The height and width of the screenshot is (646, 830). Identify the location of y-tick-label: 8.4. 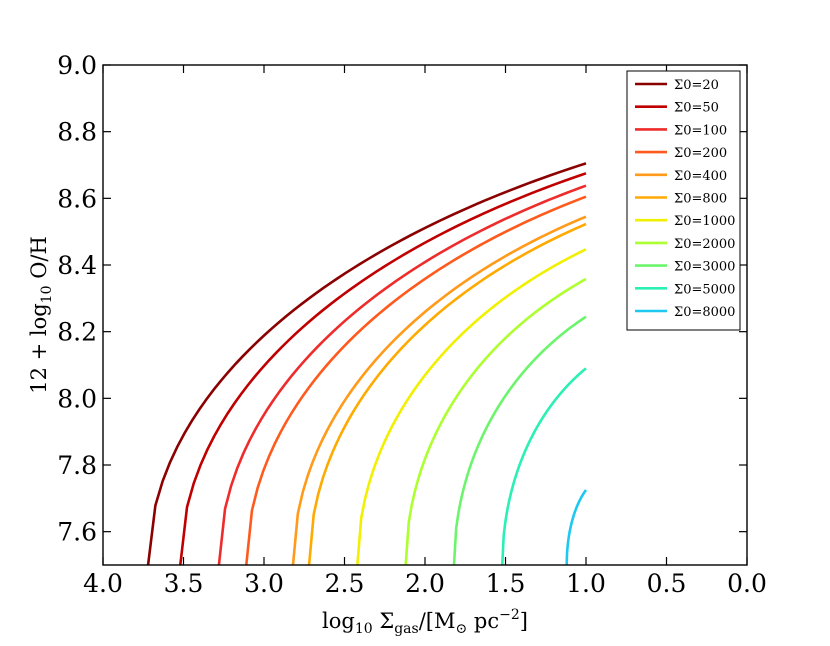
(77, 265).